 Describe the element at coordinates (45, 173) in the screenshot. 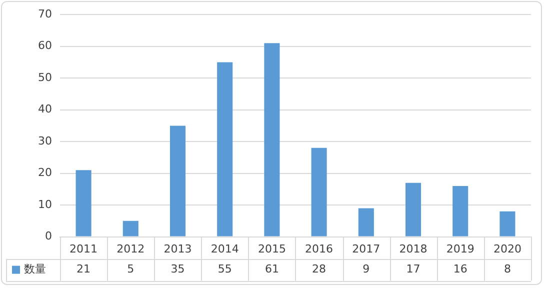

I see `y-tick-label: 20` at that location.